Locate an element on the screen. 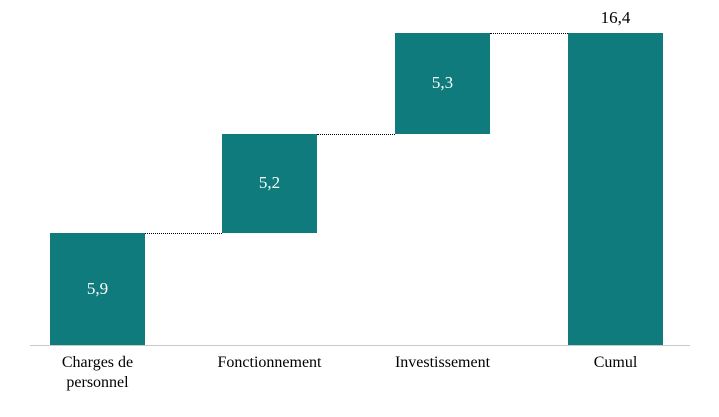 This screenshot has width=719, height=417. bar-investissement: 5,3 is located at coordinates (442, 83).